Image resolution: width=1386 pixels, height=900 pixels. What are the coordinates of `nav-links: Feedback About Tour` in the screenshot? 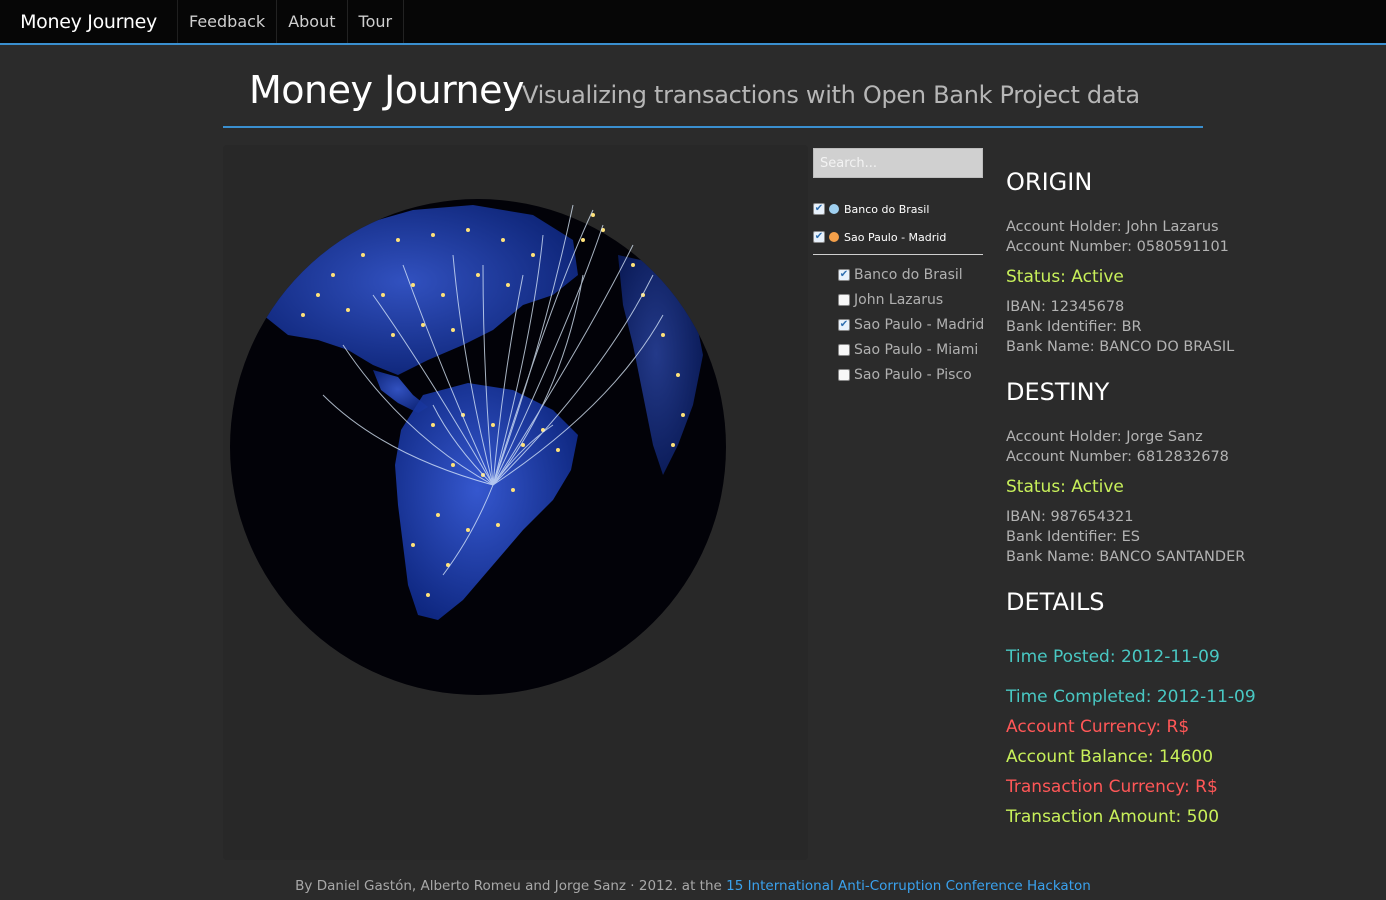 It's located at (291, 21).